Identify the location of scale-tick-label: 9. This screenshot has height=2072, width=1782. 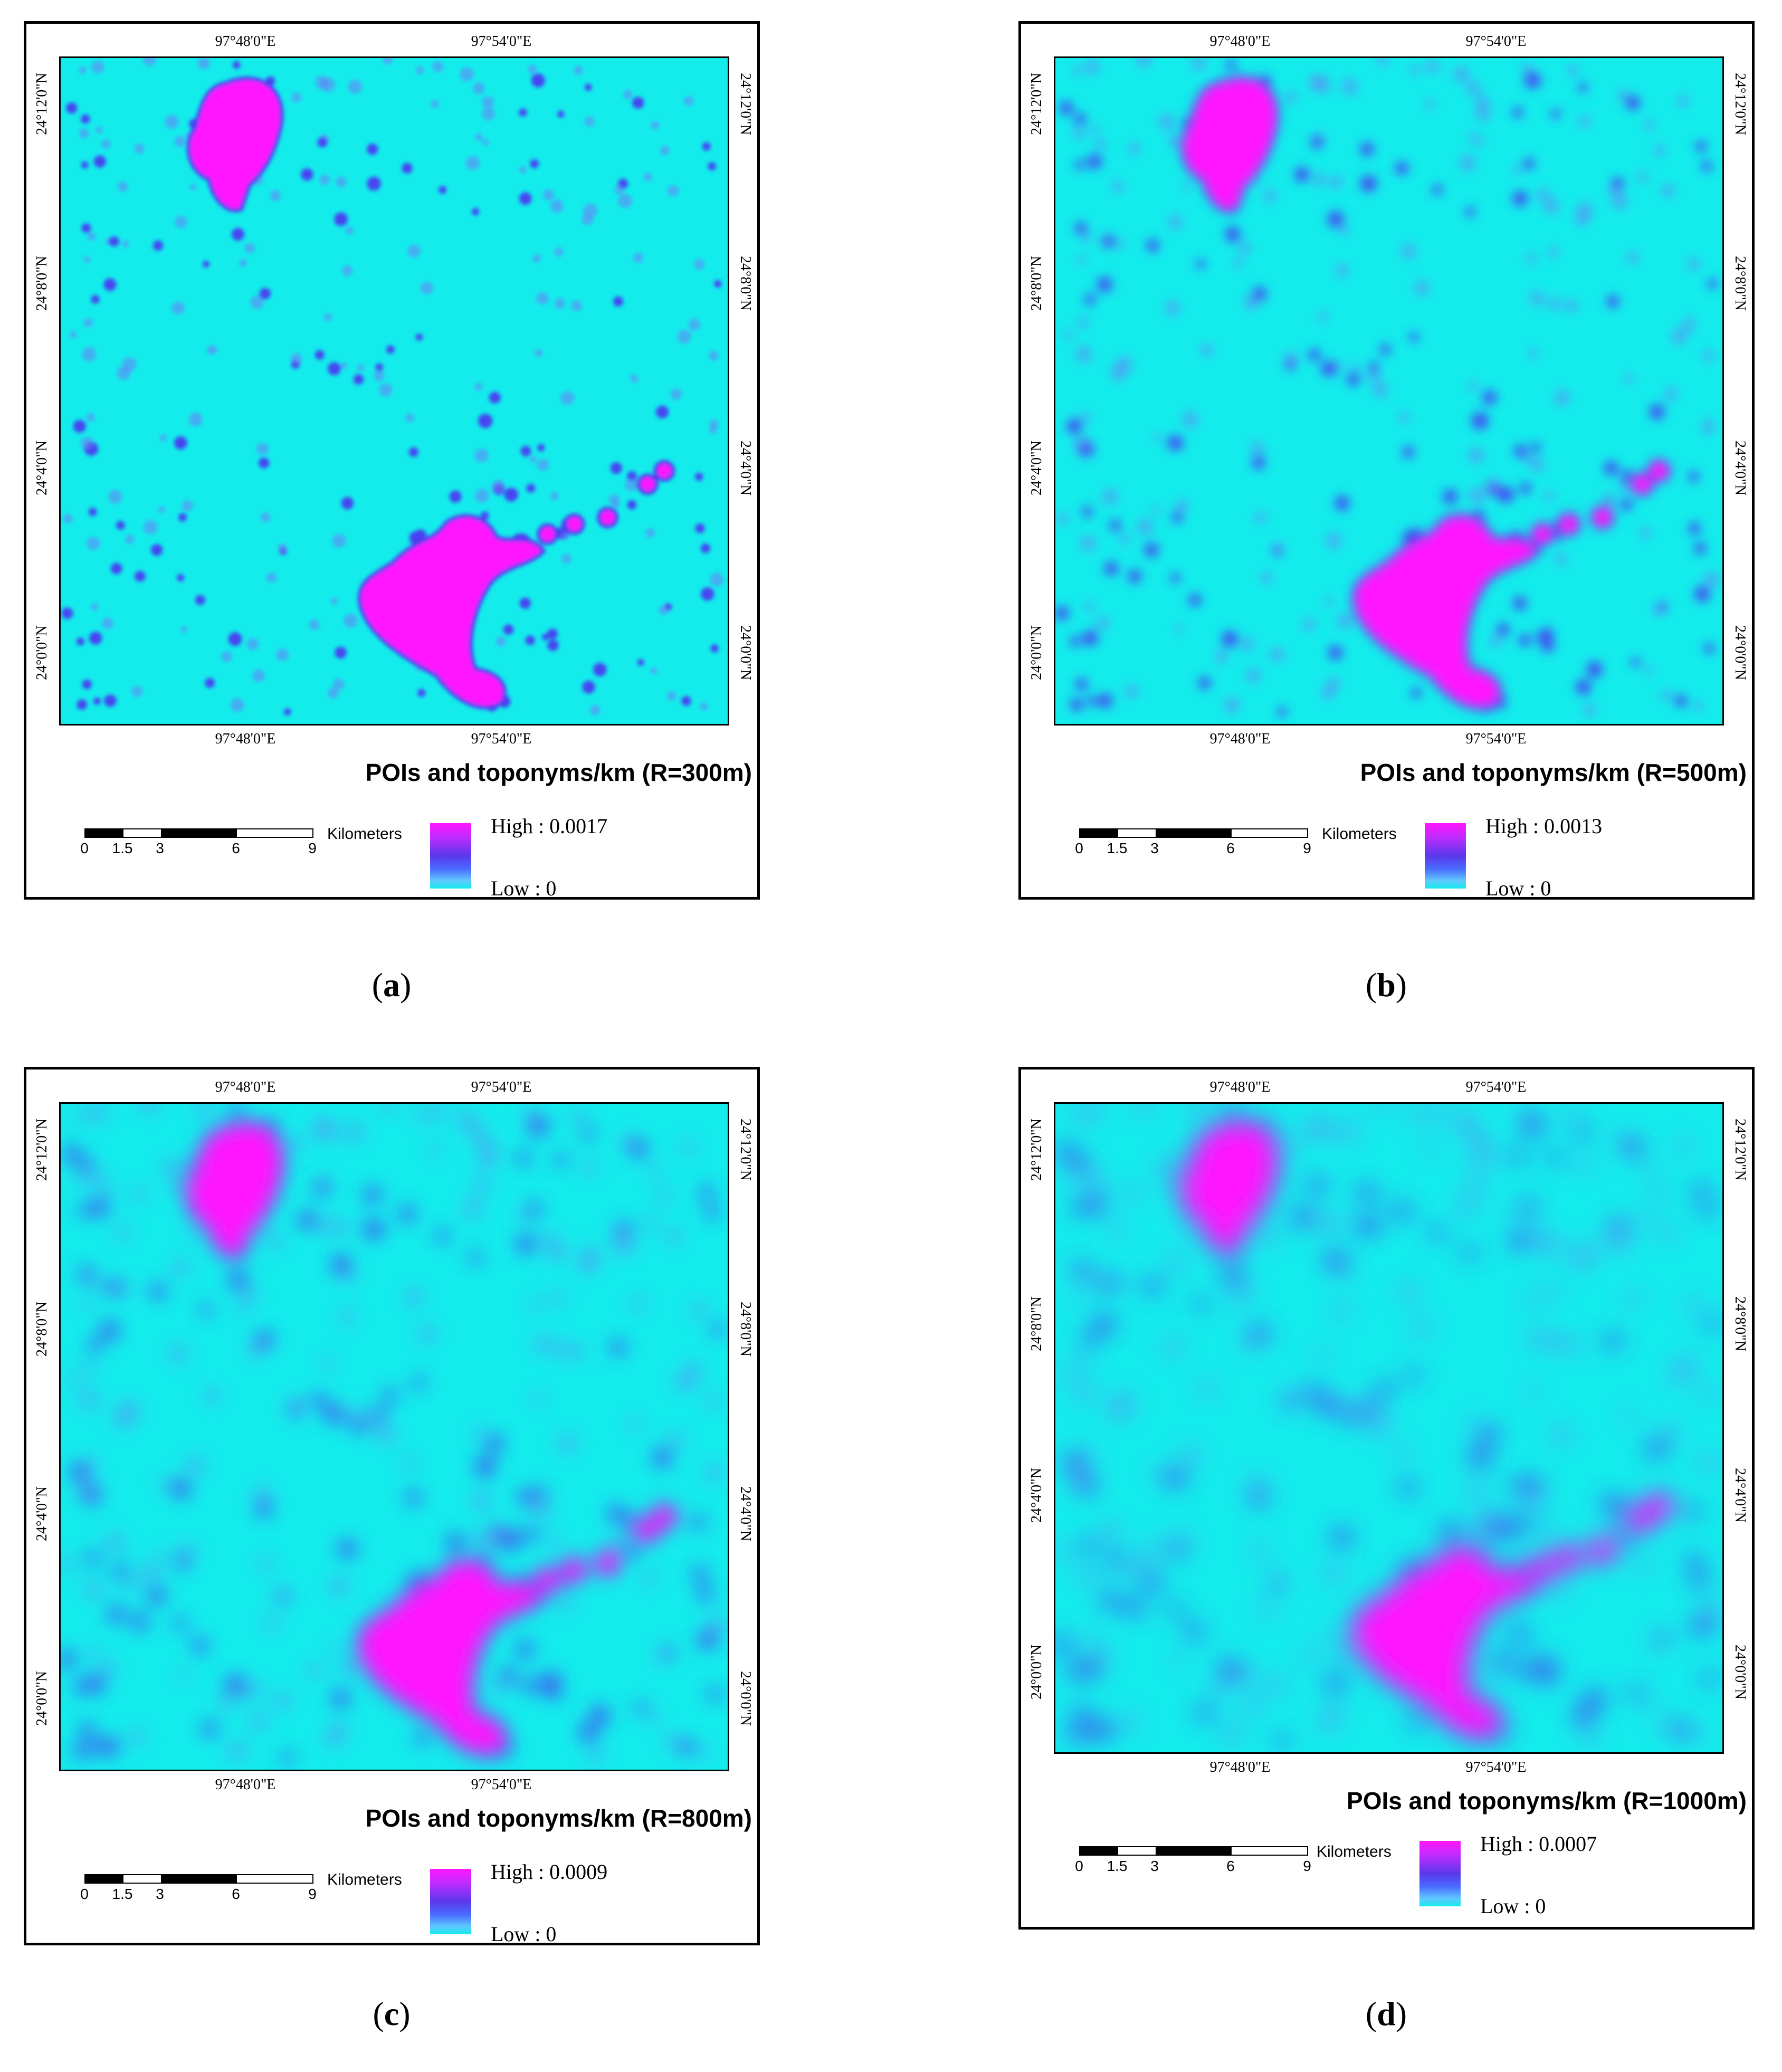
(312, 1894).